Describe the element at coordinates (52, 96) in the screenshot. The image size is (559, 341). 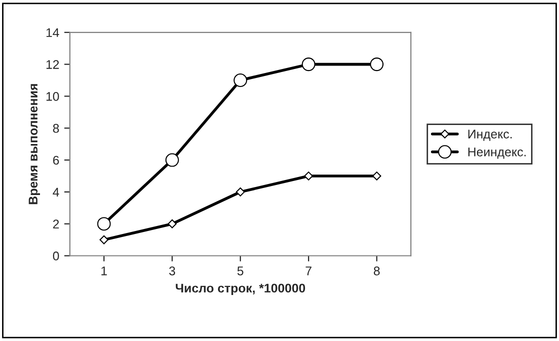
I see `y-tick-label: 10` at that location.